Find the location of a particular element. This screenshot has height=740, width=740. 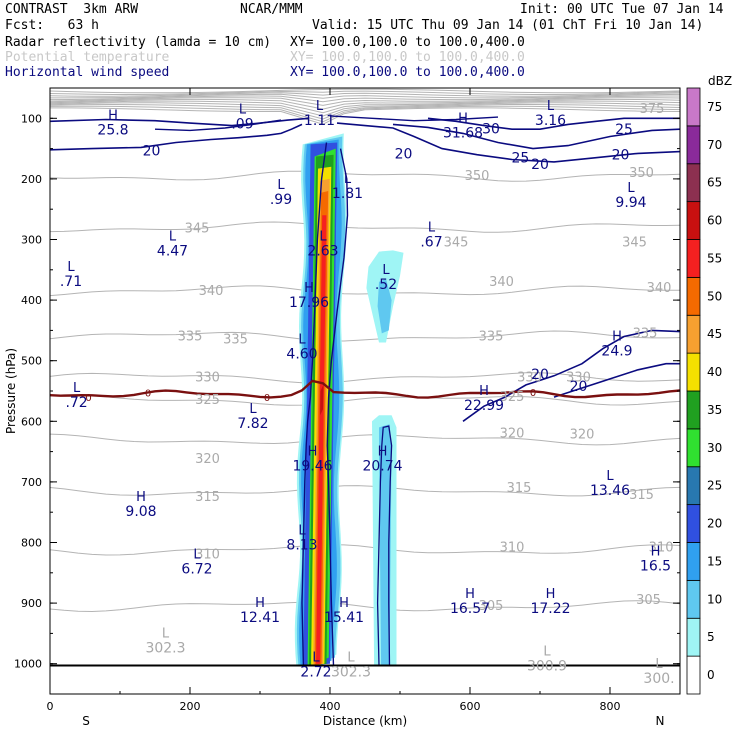

colorbar-label: 35 is located at coordinates (714, 410).